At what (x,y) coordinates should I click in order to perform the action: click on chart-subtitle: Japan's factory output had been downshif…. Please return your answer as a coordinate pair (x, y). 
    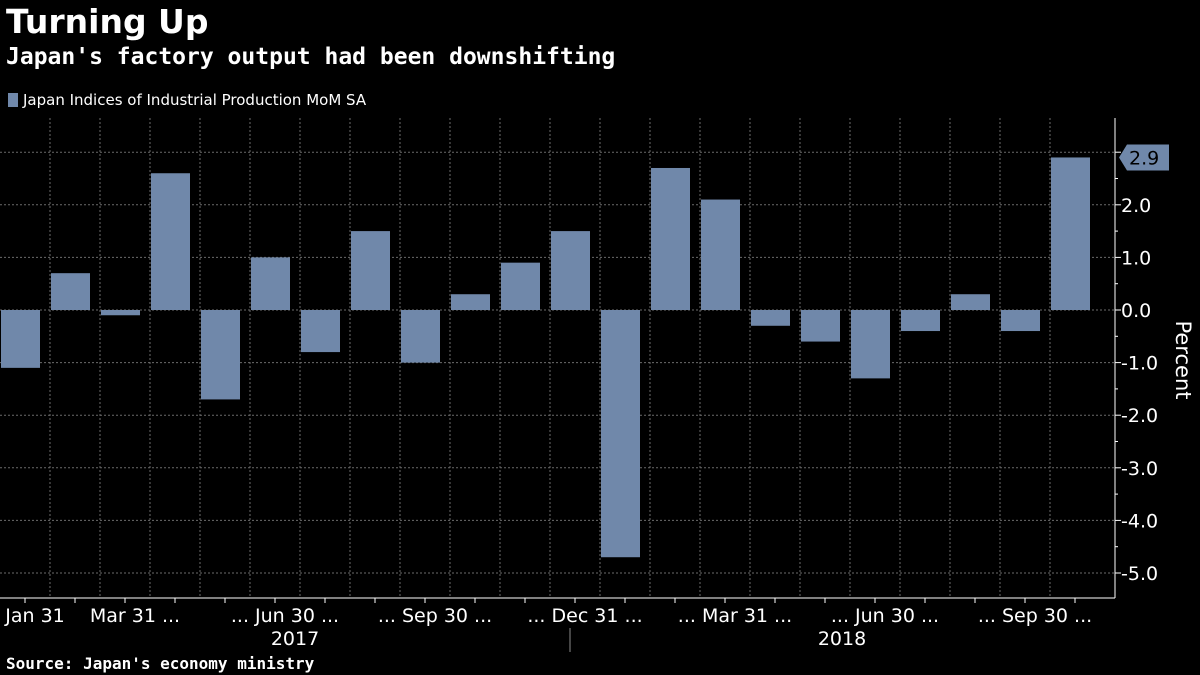
    Looking at the image, I should click on (311, 57).